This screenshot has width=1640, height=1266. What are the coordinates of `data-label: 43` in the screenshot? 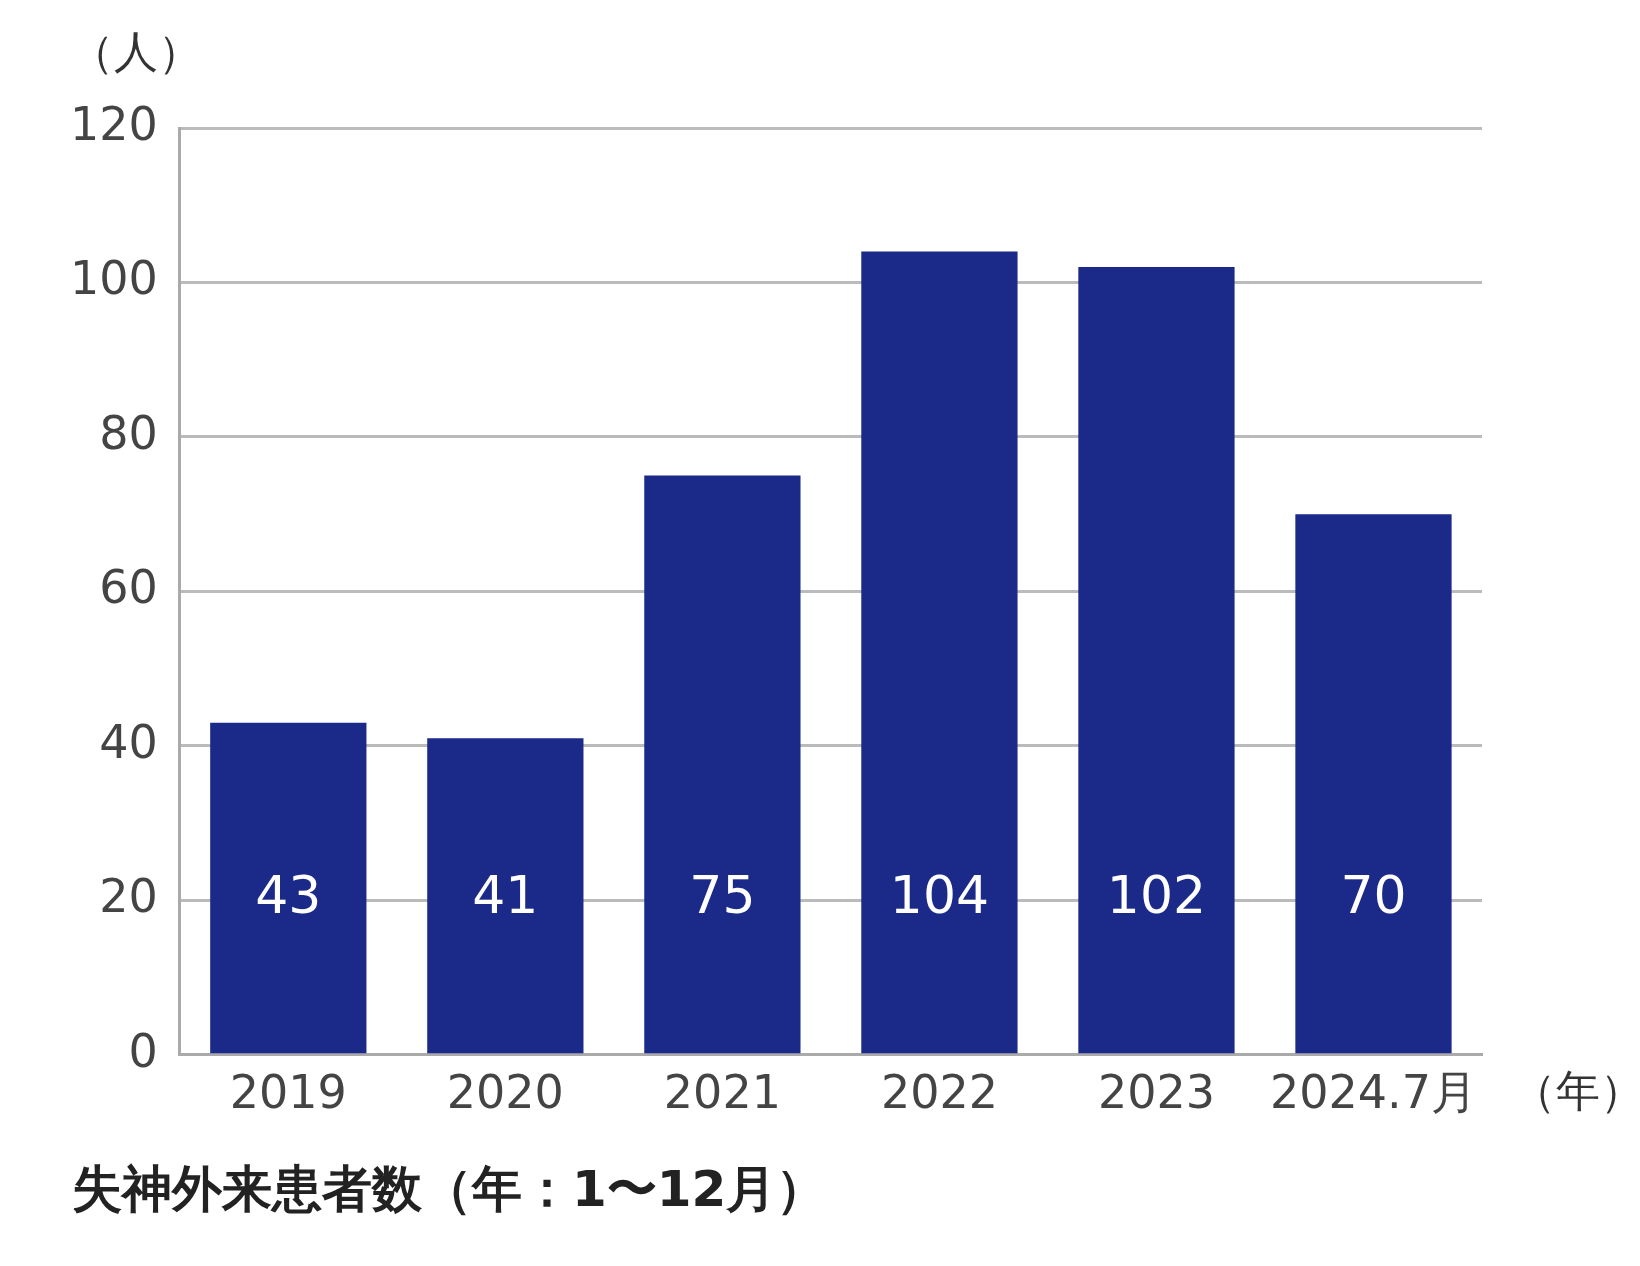 It's located at (288, 895).